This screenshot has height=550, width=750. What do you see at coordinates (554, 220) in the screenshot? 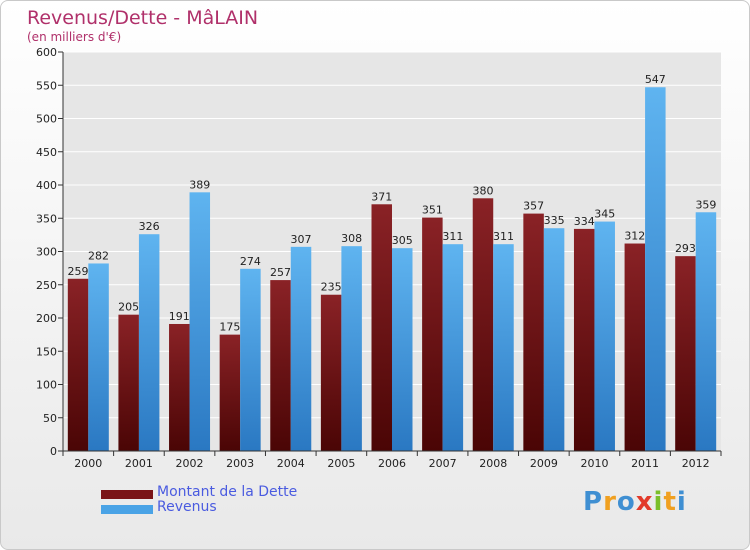
I see `data-label-revenus: 335` at bounding box center [554, 220].